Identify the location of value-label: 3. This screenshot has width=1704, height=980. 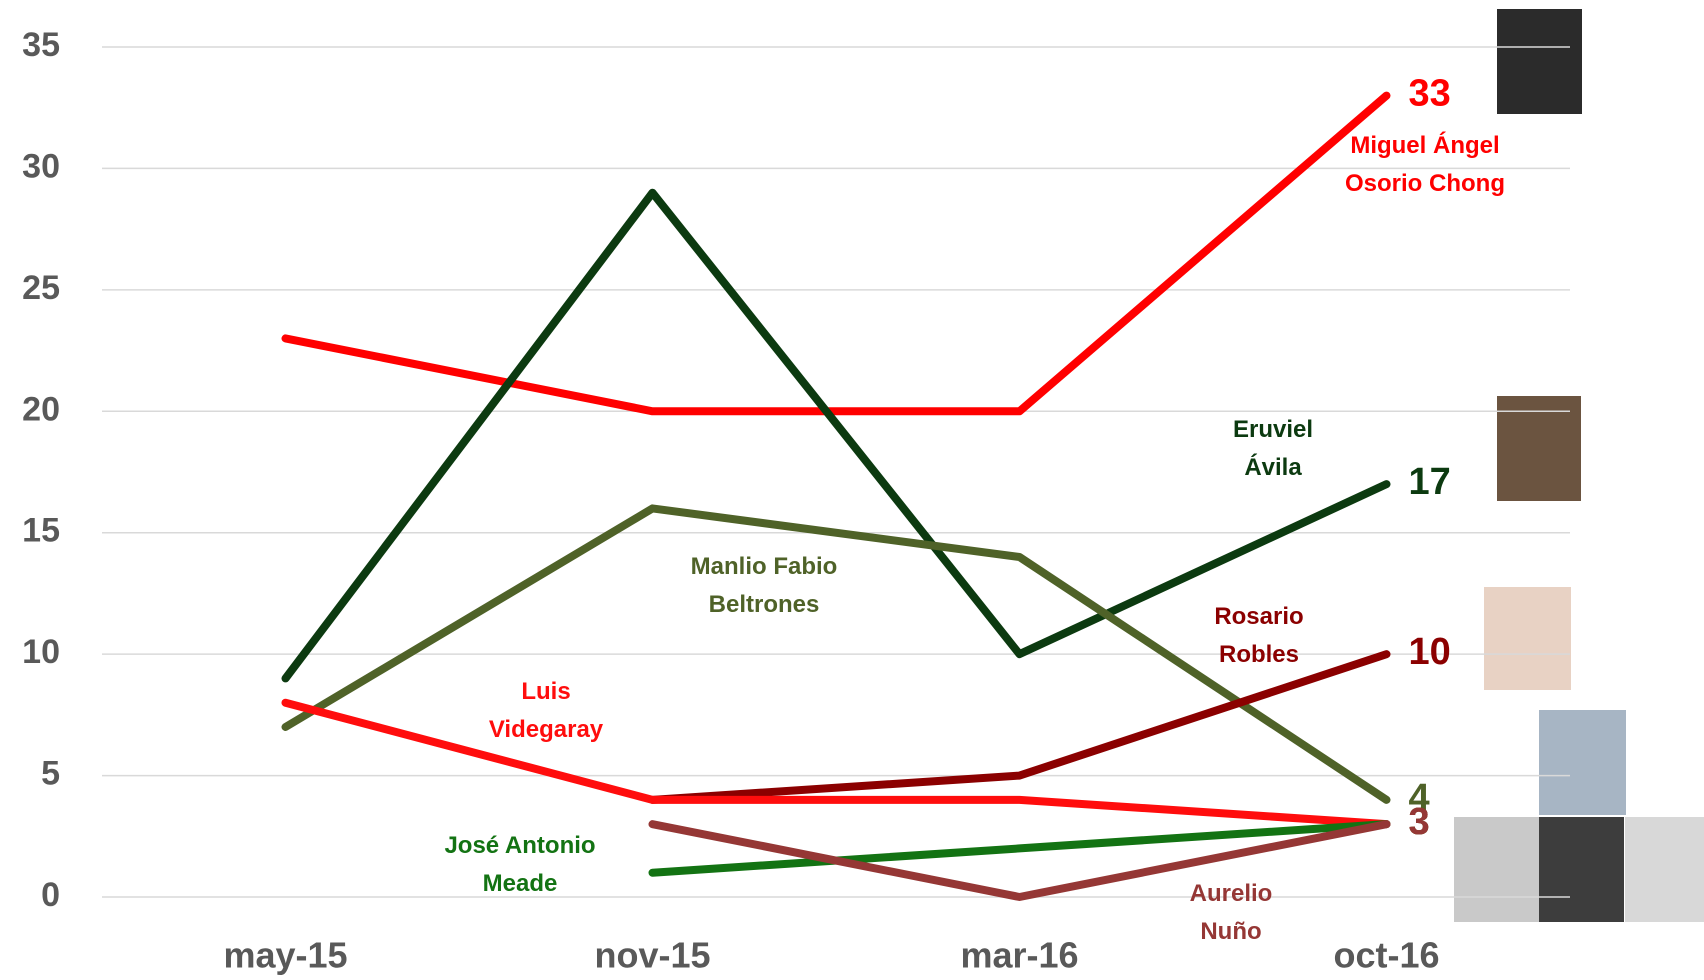
(1419, 822).